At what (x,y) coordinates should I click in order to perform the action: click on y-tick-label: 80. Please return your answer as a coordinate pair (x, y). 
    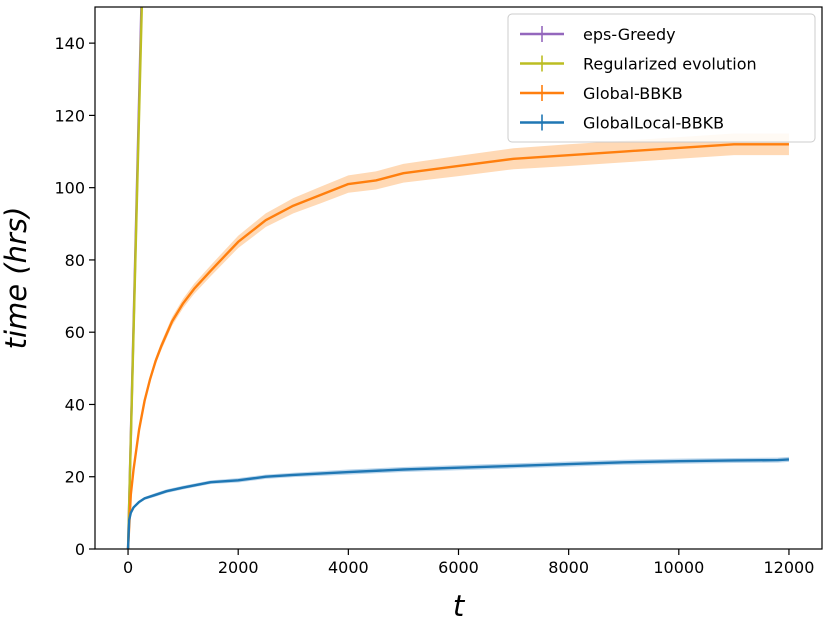
    Looking at the image, I should click on (75, 260).